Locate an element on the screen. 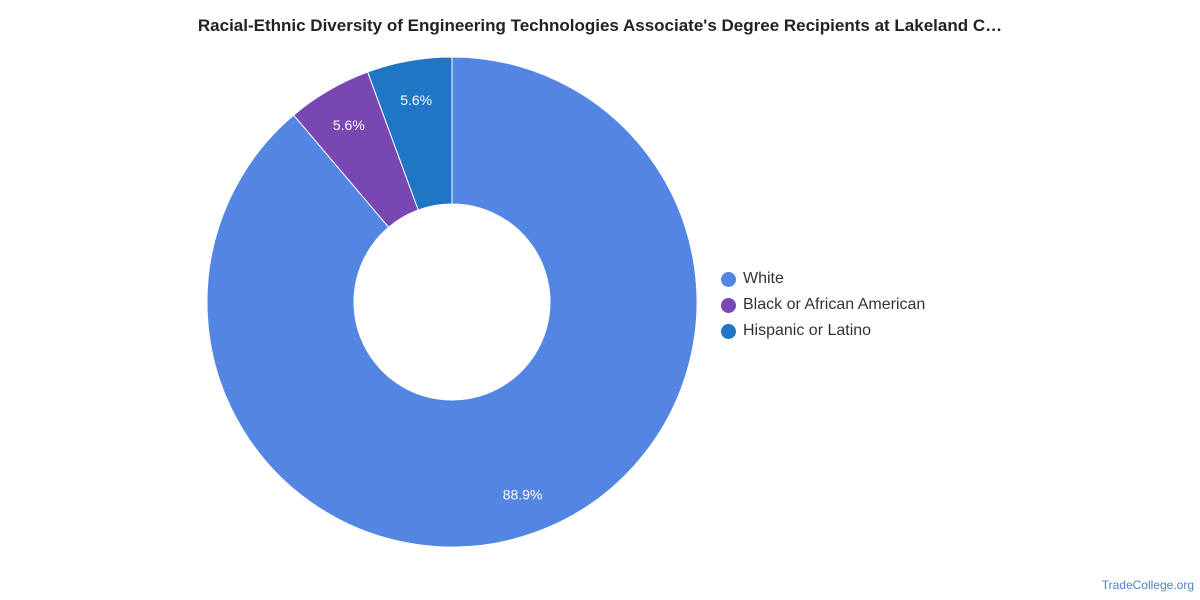 The width and height of the screenshot is (1200, 600). legend-item: Hispanic or Latino is located at coordinates (823, 331).